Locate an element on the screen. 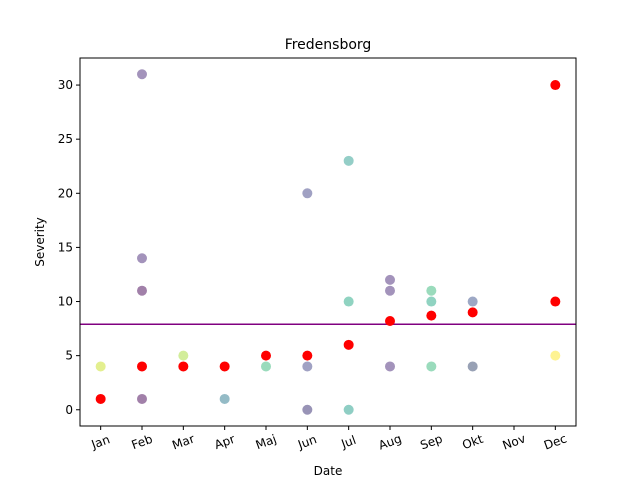 The width and height of the screenshot is (640, 480). x-axis-label: Date is located at coordinates (328, 471).